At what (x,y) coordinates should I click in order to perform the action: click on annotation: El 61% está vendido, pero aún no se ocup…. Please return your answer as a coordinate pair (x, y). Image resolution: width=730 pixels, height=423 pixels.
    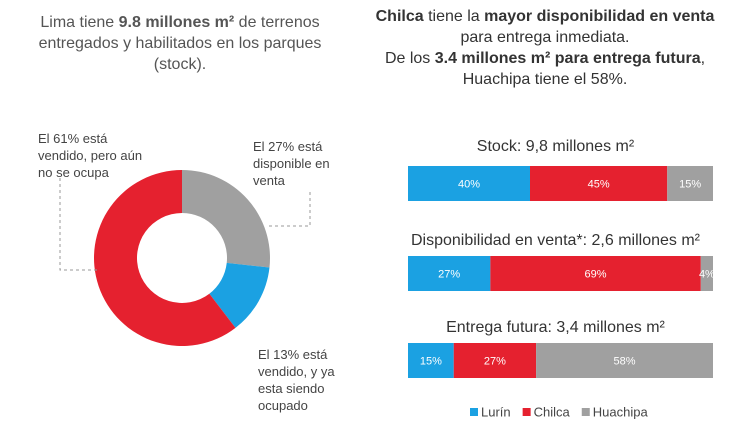
    Looking at the image, I should click on (90, 155).